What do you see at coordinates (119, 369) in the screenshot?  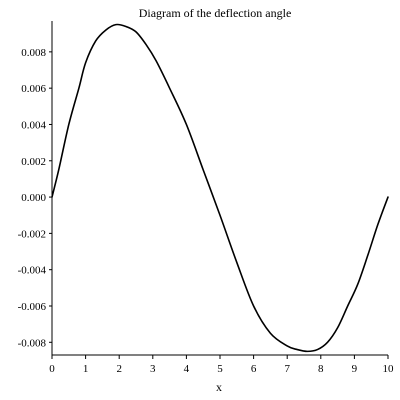 I see `x-tick-label: 2` at bounding box center [119, 369].